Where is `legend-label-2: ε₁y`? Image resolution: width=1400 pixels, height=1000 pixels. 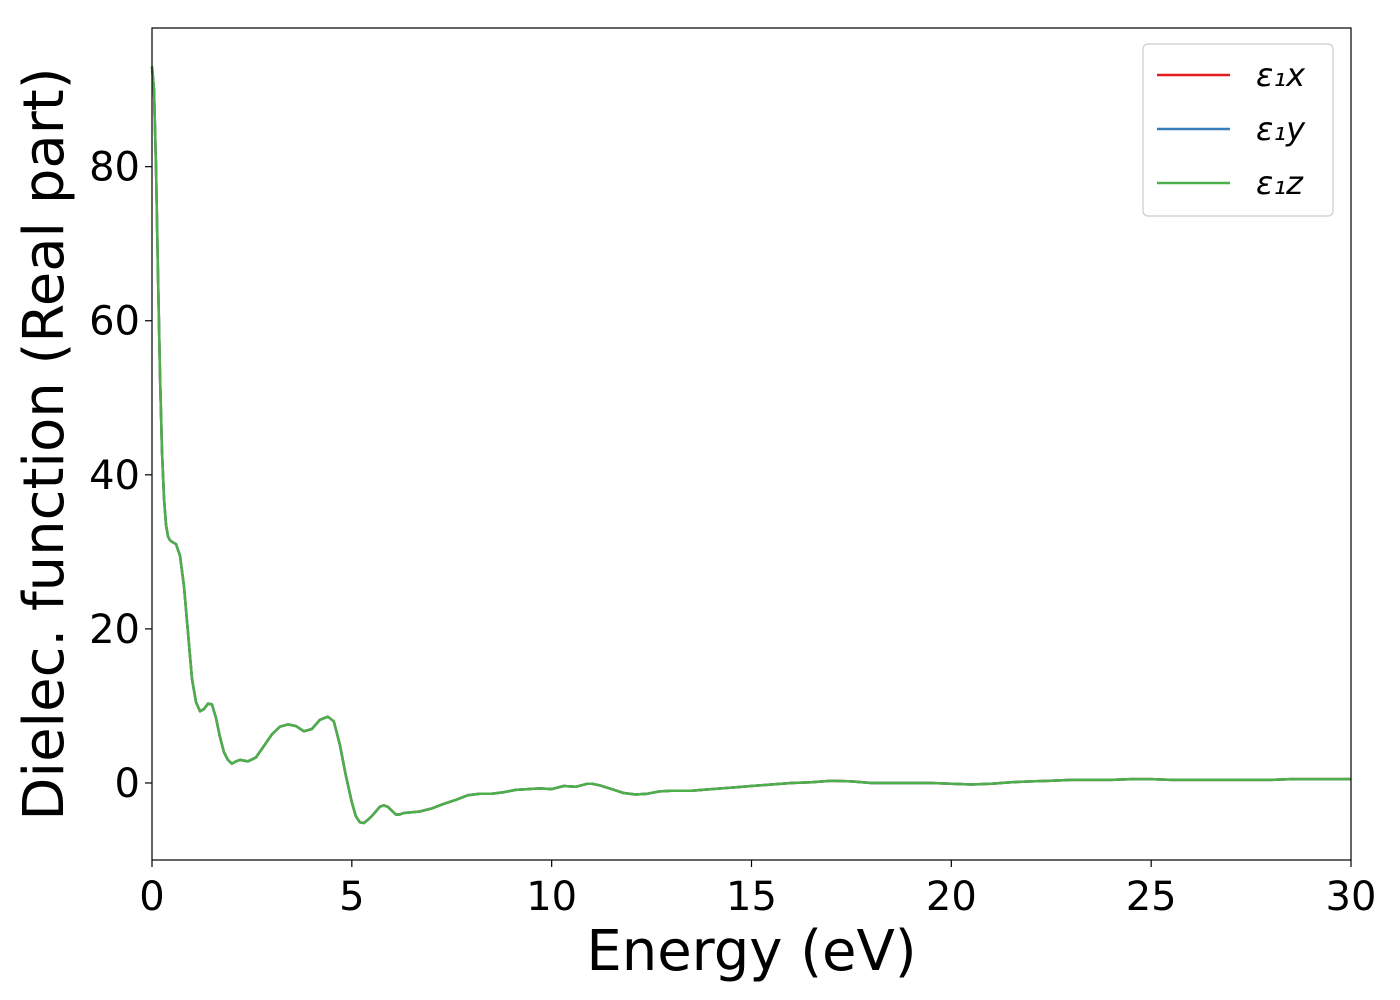
legend-label-2: ε₁y is located at coordinates (1281, 129).